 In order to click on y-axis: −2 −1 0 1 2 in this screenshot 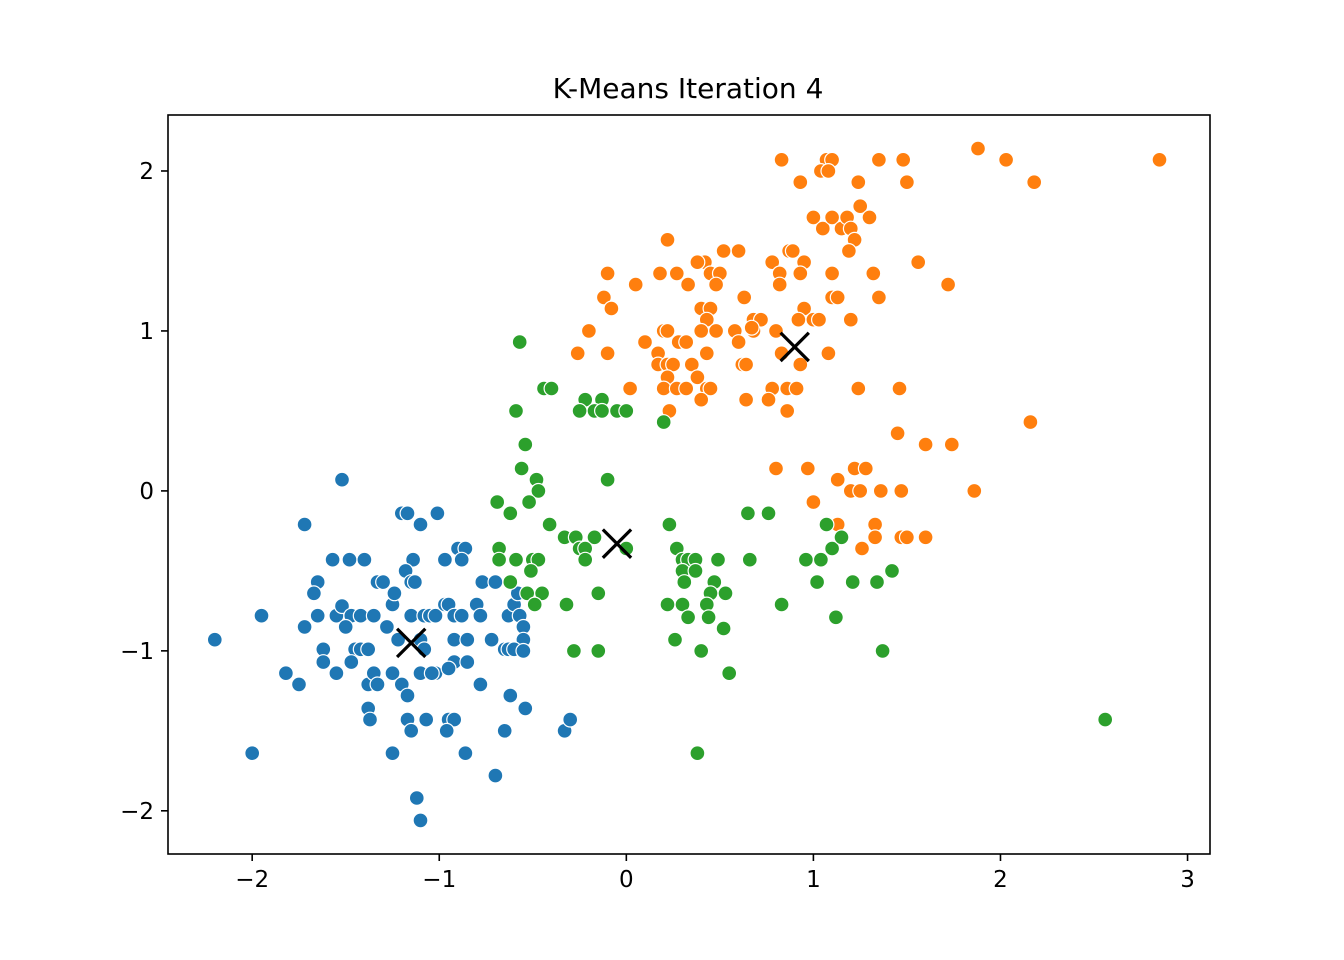, I will do `click(144, 492)`.